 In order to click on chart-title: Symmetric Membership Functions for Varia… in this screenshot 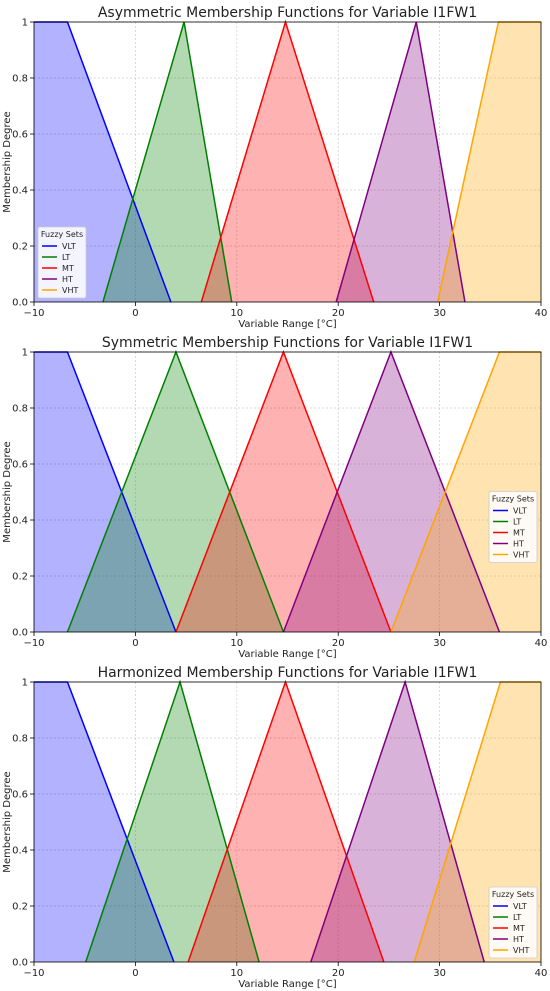, I will do `click(287, 343)`.